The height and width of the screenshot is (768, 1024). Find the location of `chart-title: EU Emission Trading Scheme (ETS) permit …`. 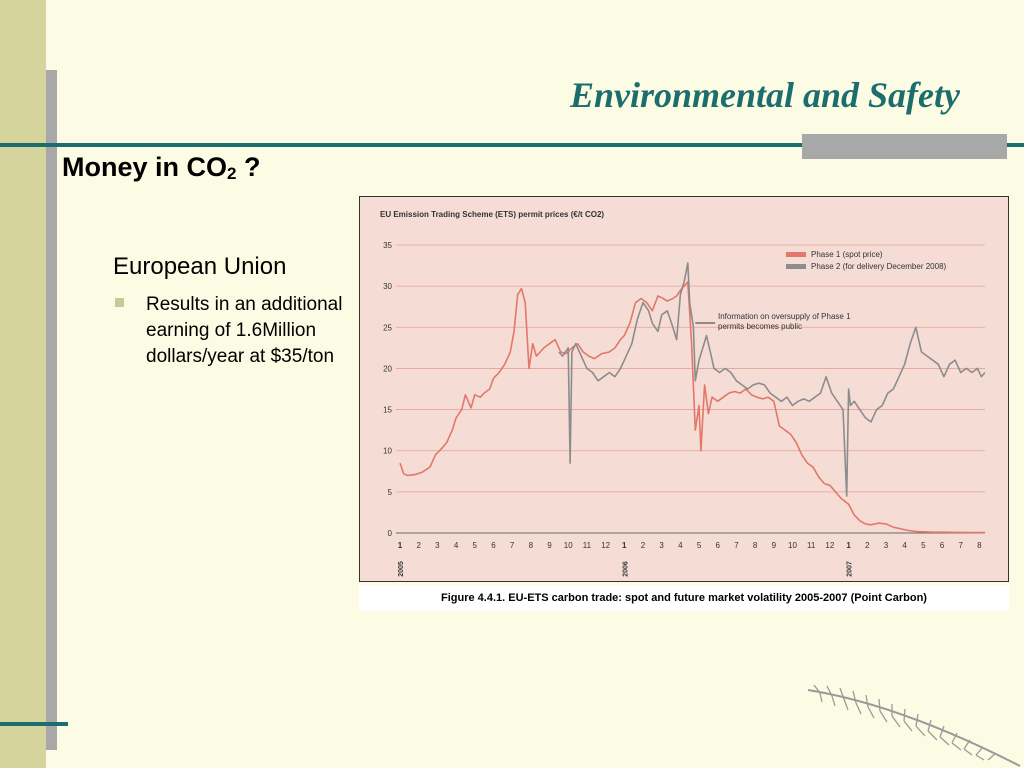

chart-title: EU Emission Trading Scheme (ETS) permit … is located at coordinates (492, 214).